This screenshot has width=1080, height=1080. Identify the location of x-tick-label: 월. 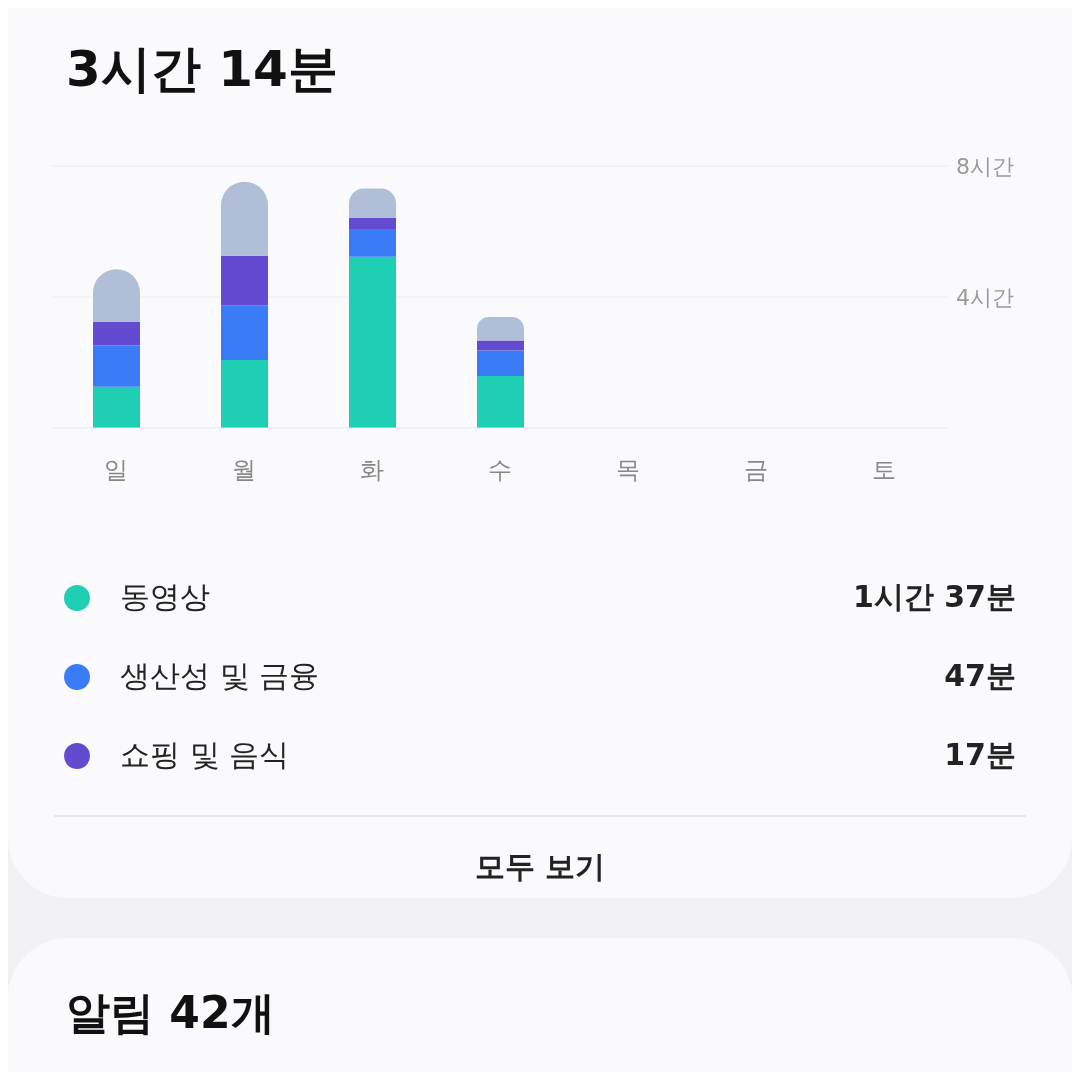
(244, 470).